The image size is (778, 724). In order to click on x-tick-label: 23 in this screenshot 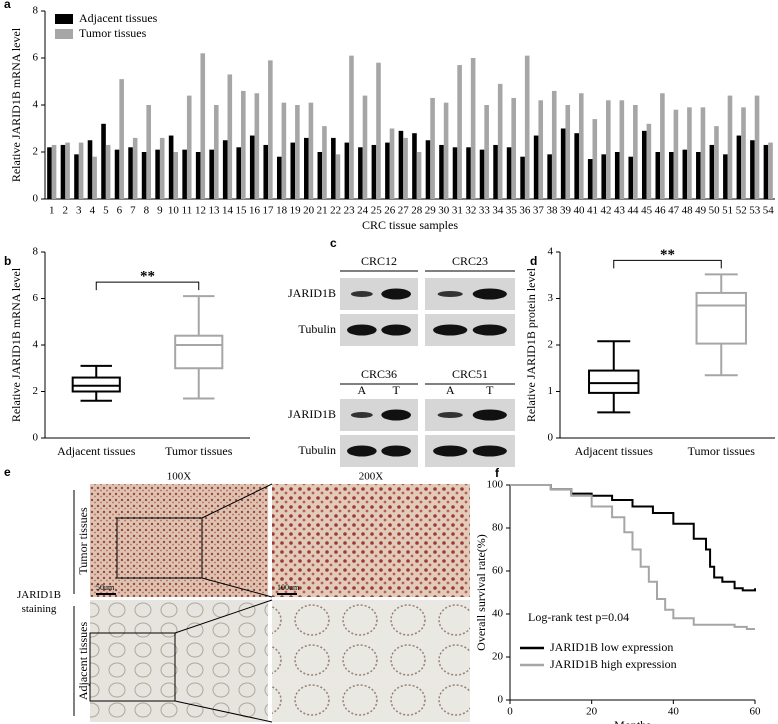, I will do `click(350, 211)`.